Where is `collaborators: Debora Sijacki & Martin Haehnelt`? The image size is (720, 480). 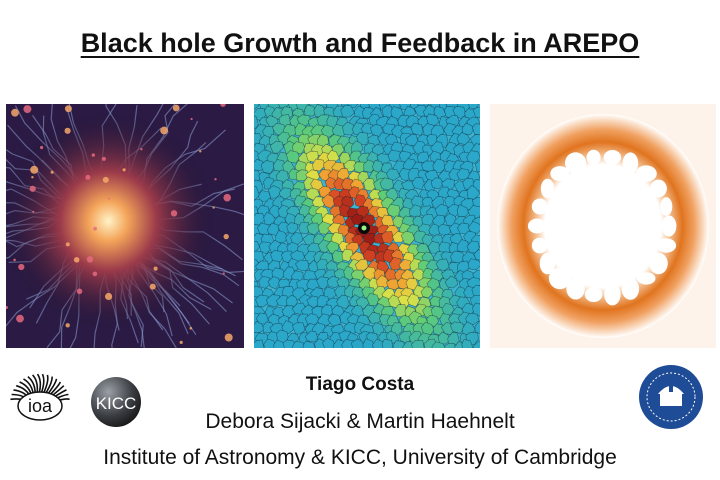
collaborators: Debora Sijacki & Martin Haehnelt is located at coordinates (360, 421).